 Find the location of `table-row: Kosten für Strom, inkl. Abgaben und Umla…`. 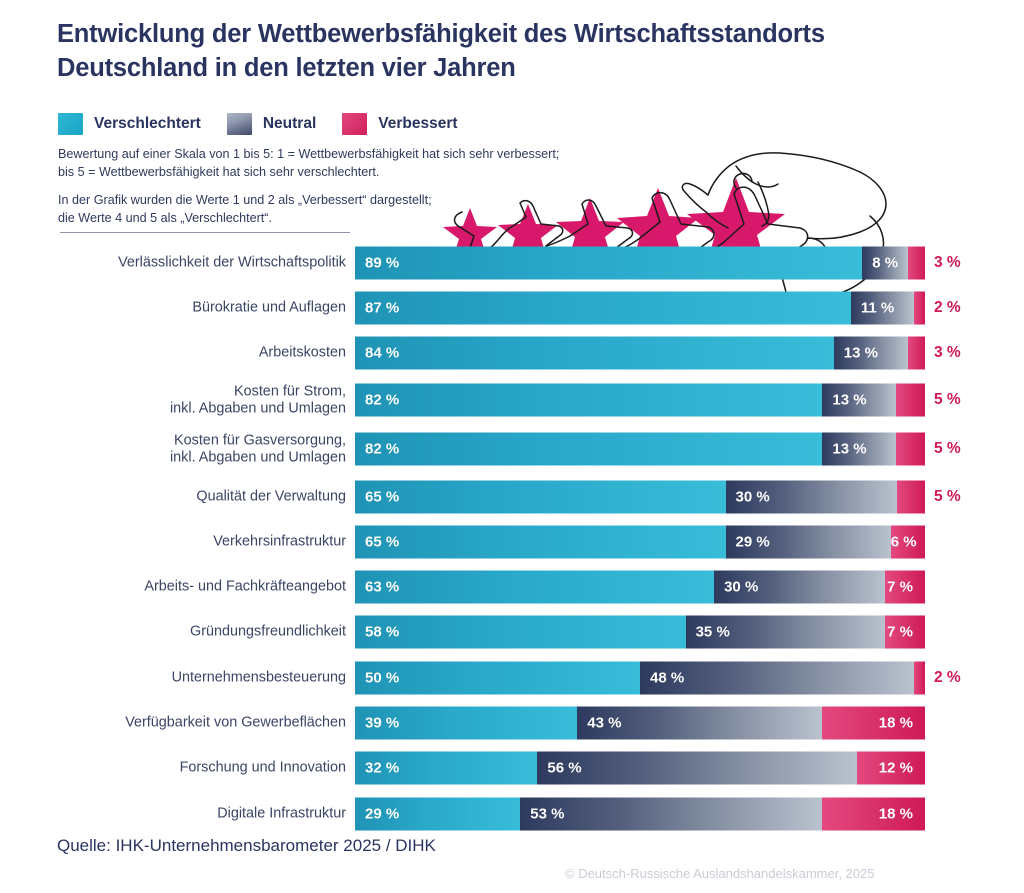

table-row: Kosten für Strom, inkl. Abgaben und Umla… is located at coordinates (512, 400).